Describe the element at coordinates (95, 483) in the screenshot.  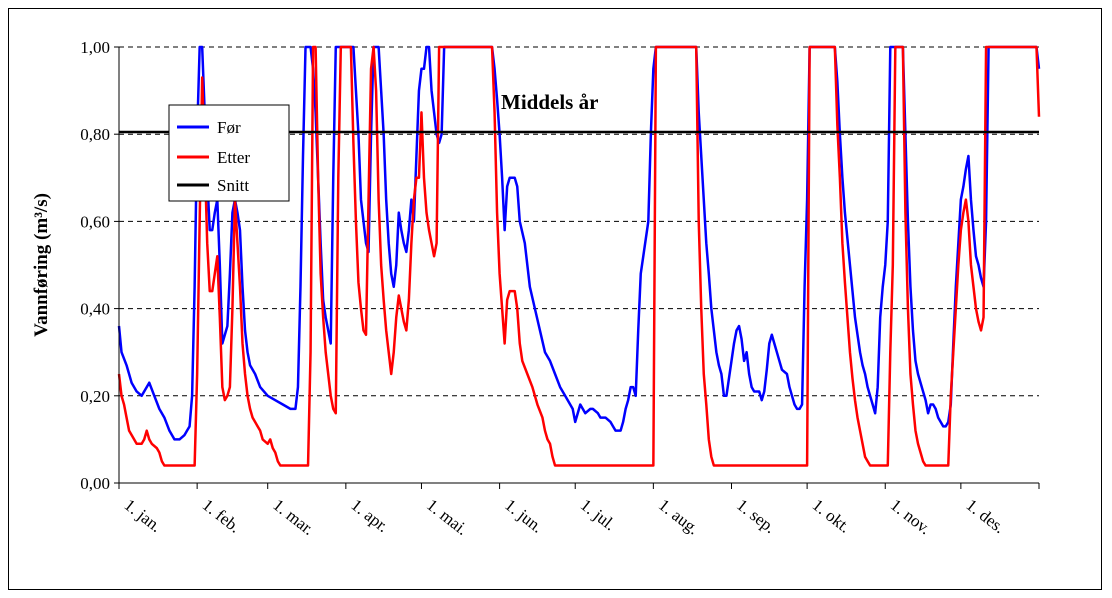
I see `y-tick-label: 0,00` at that location.